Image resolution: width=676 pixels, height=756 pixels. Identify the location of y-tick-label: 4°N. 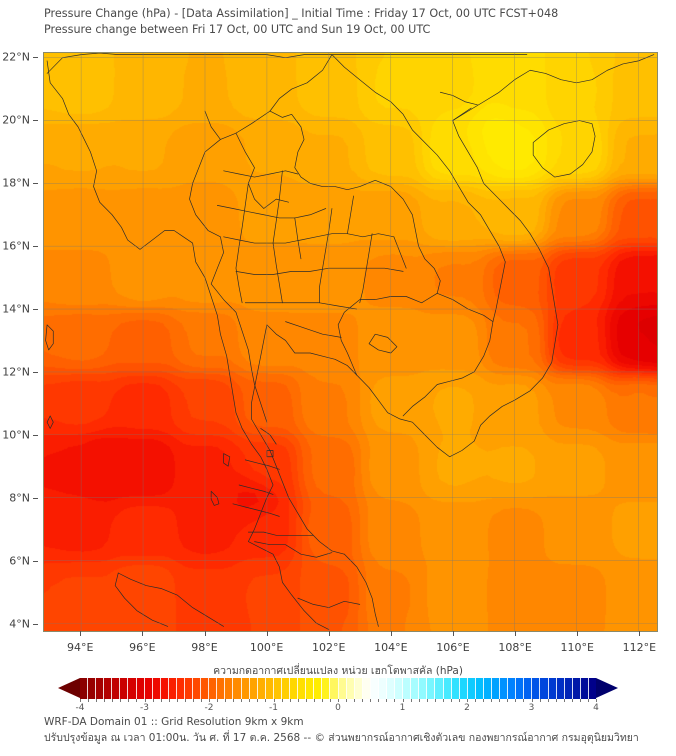
(19, 624).